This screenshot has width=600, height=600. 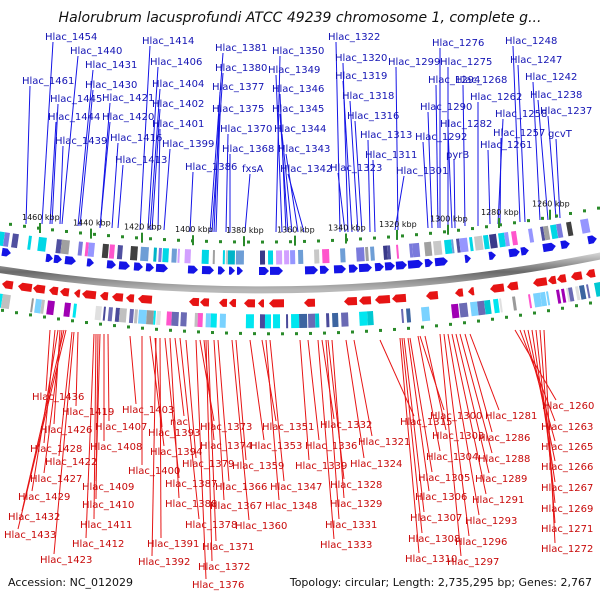 I want to click on gene-label: Hlac_1359, so click(x=258, y=466).